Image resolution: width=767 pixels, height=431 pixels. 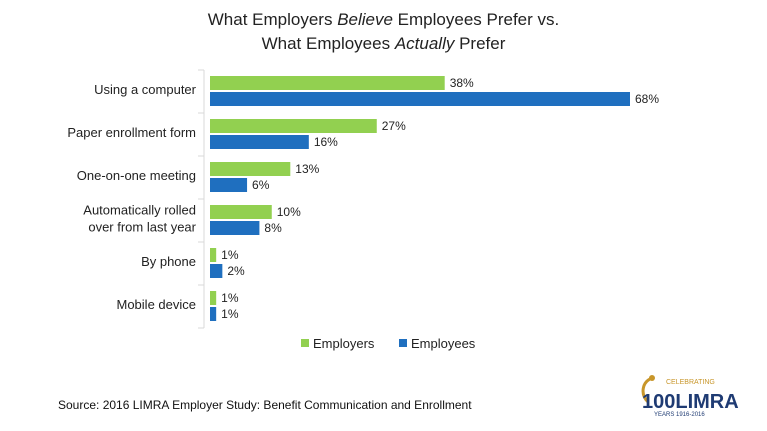 I want to click on limra-logo: CELEBRATING 100LIMRA YEARS 1916-2016, so click(x=690, y=396).